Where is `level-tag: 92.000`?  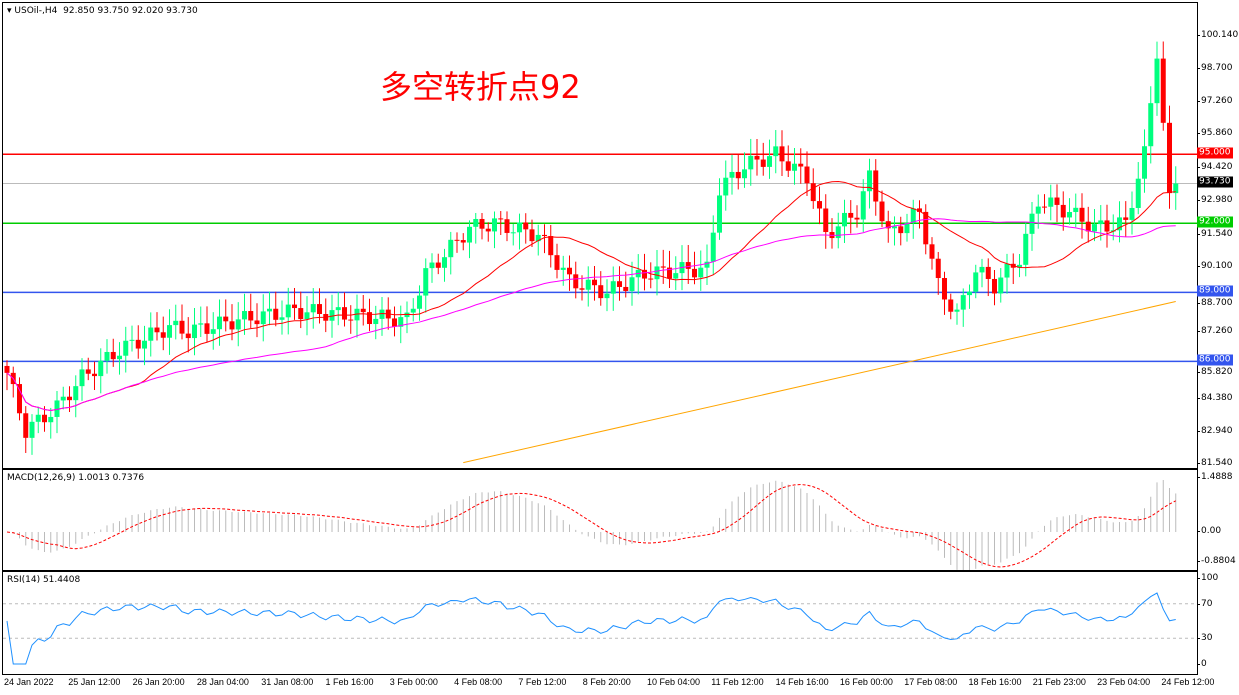 level-tag: 92.000 is located at coordinates (1215, 222).